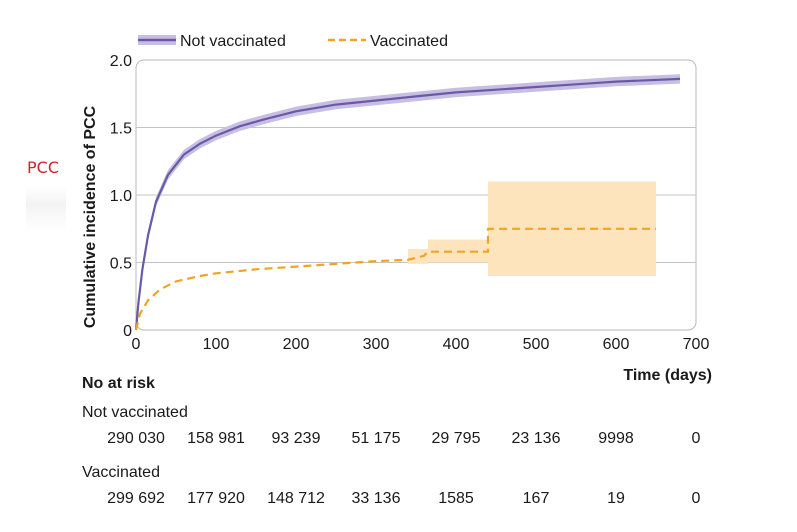 The image size is (797, 532). Describe the element at coordinates (216, 438) in the screenshot. I see `risk-count-cell: 158 981` at that location.